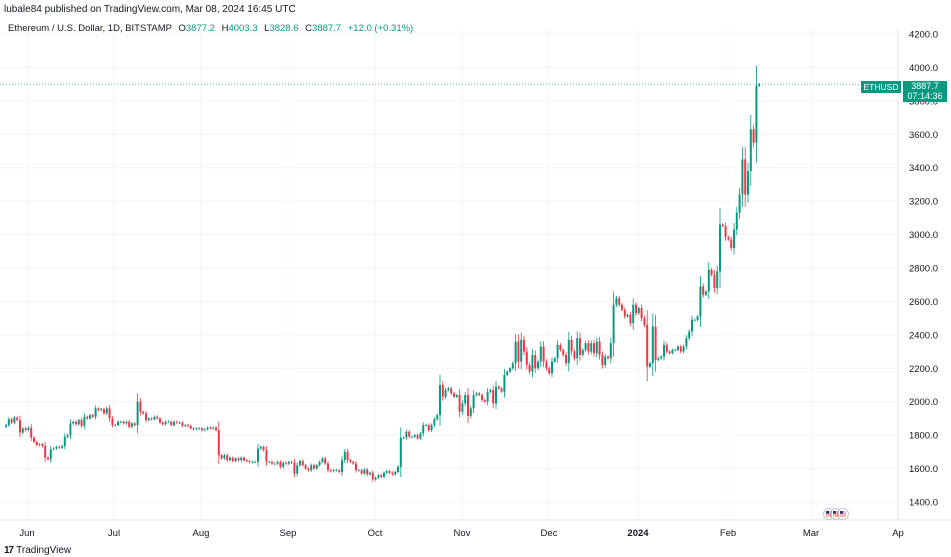 The image size is (951, 557). I want to click on tradingview-logo: 17 TradingView, so click(37, 550).